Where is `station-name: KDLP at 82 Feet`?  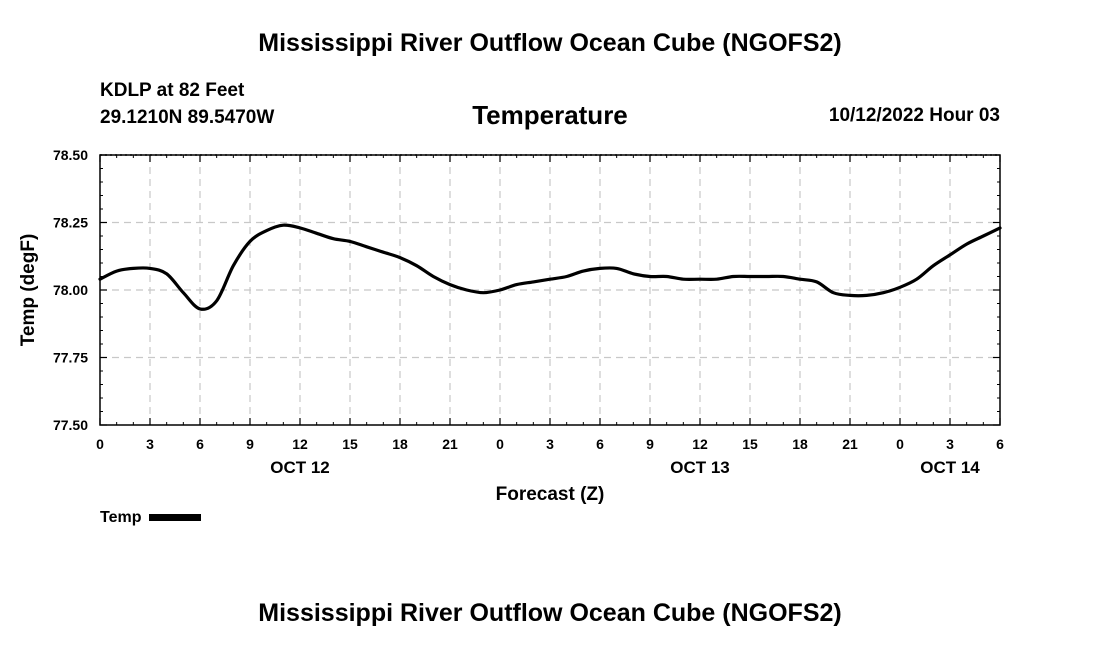 station-name: KDLP at 82 Feet is located at coordinates (172, 90).